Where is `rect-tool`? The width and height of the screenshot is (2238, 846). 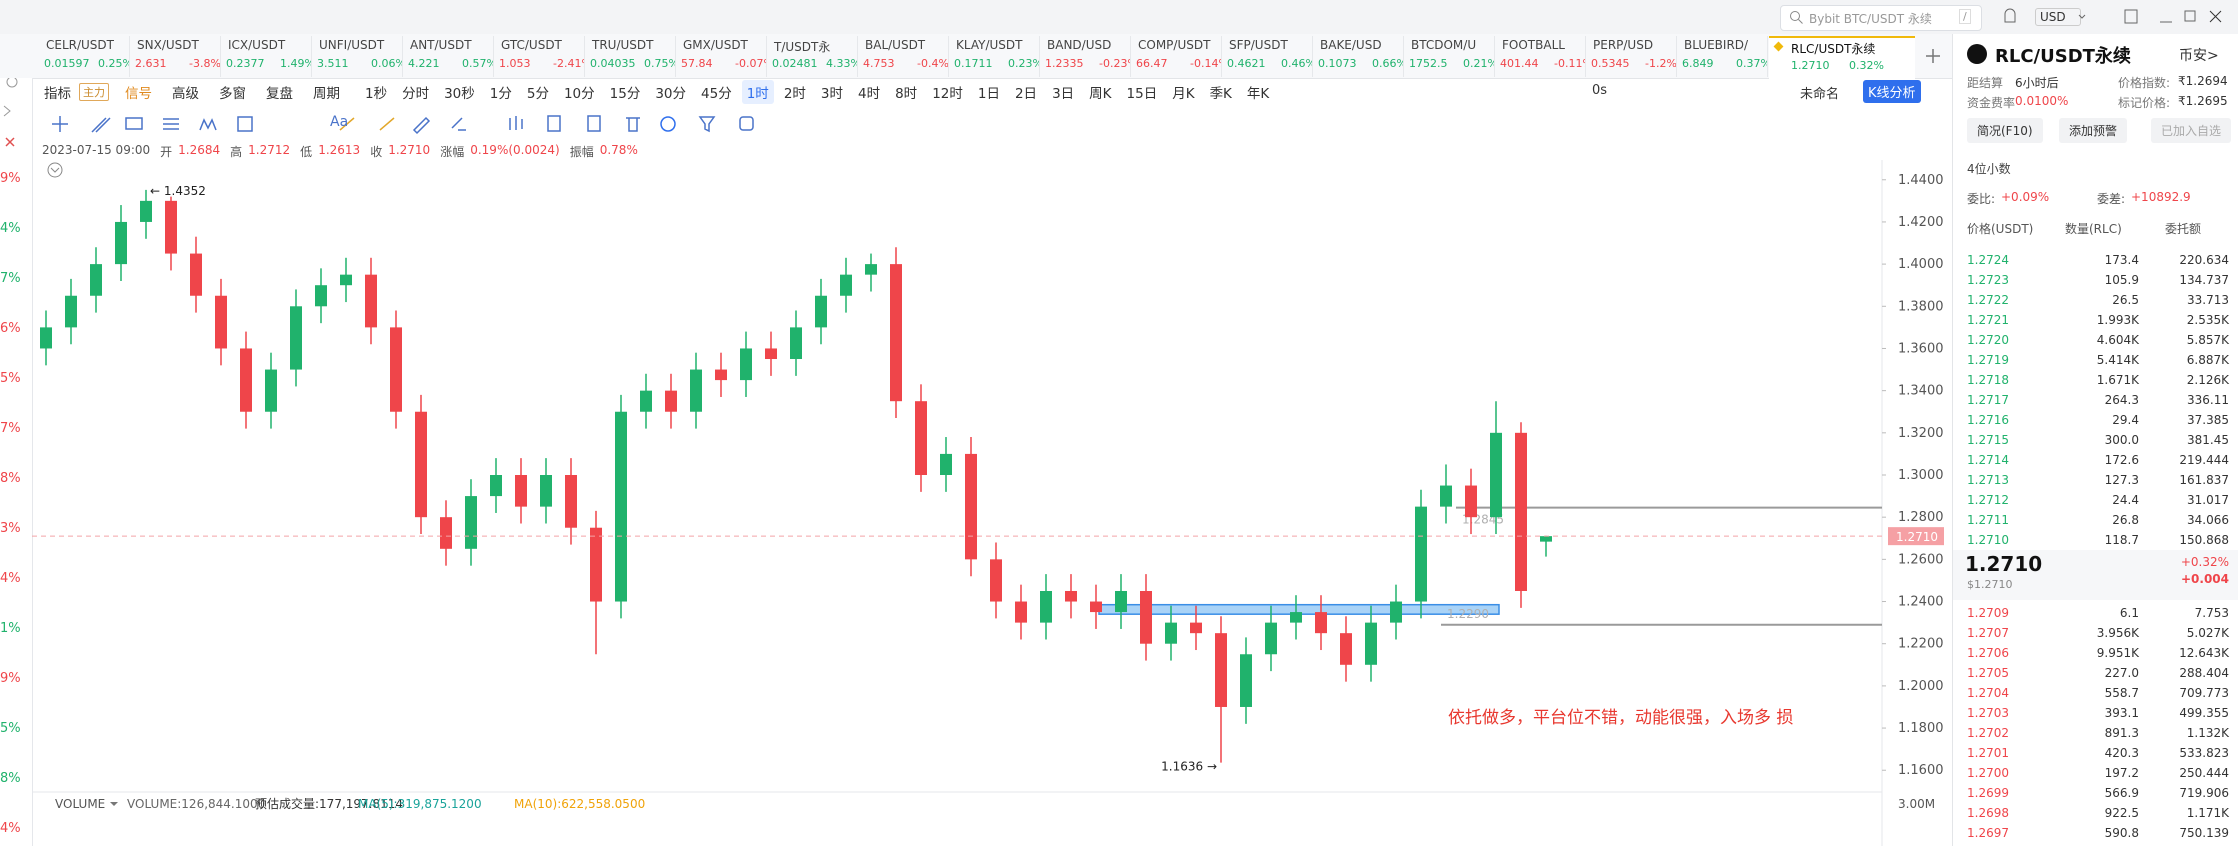 rect-tool is located at coordinates (134, 123).